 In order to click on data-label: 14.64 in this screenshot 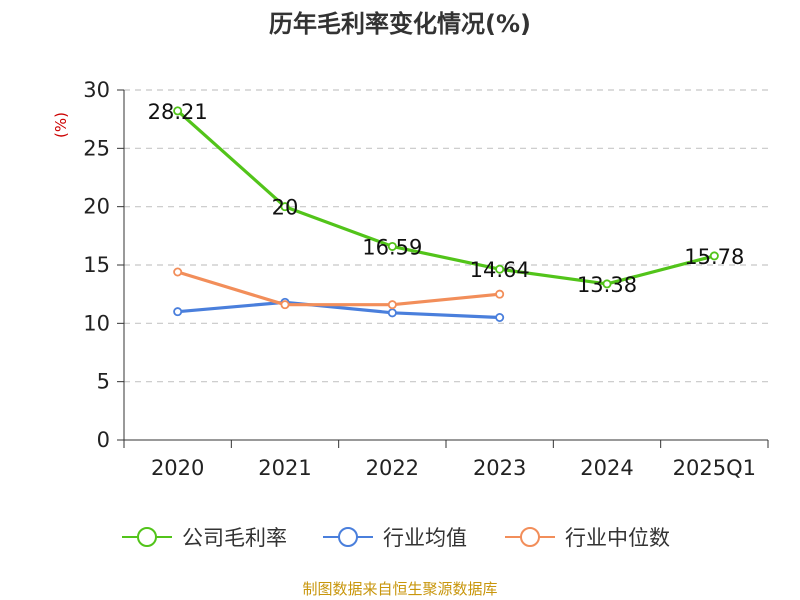, I will do `click(500, 270)`.